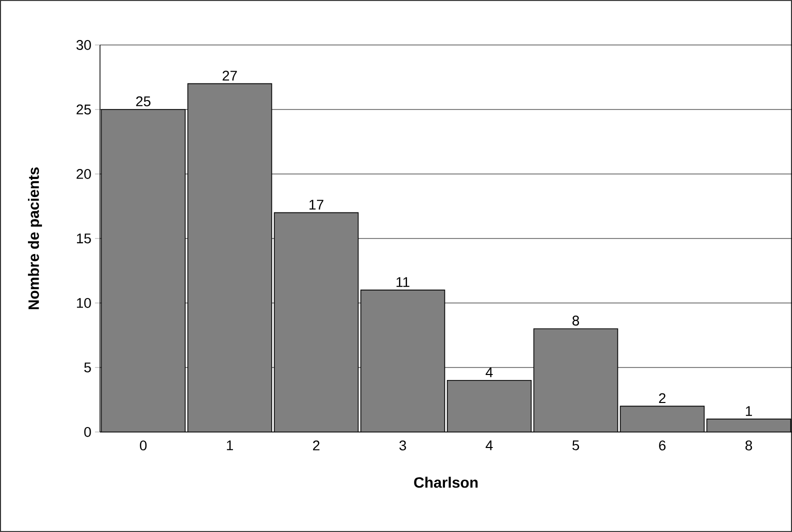 The width and height of the screenshot is (792, 532). I want to click on data-label: 2, so click(662, 398).